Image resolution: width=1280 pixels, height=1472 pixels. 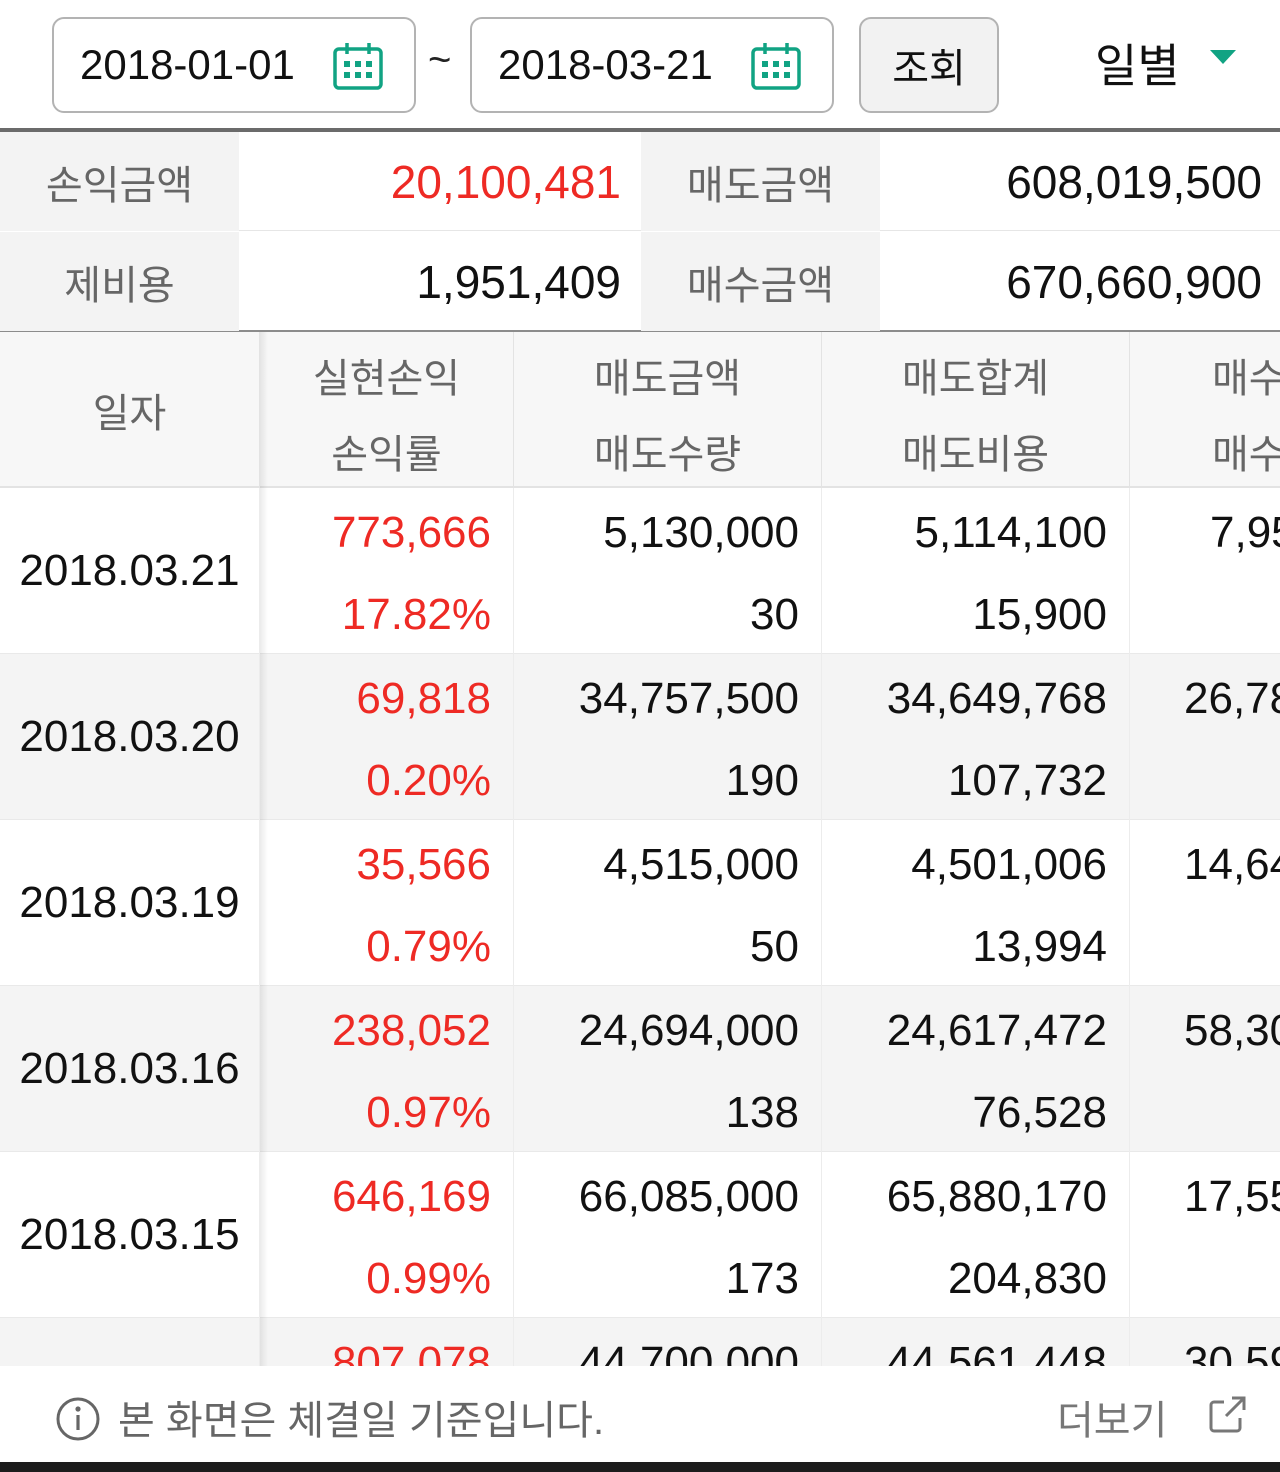 What do you see at coordinates (387, 410) in the screenshot?
I see `header-realized-pl: 실현손익 손익률` at bounding box center [387, 410].